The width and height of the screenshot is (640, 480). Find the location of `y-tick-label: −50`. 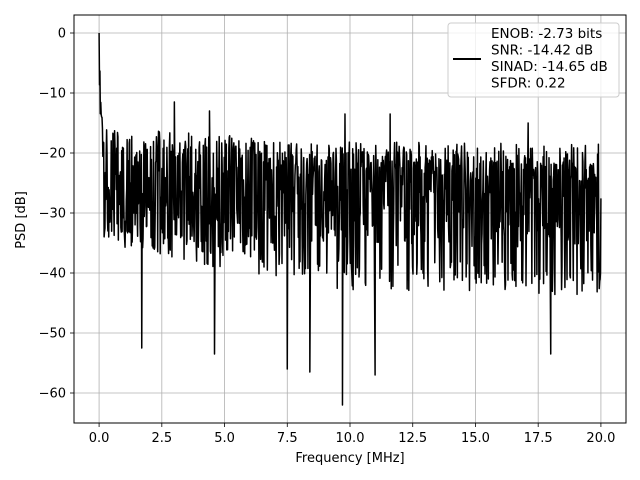

y-tick-label: −50 is located at coordinates (52, 334).